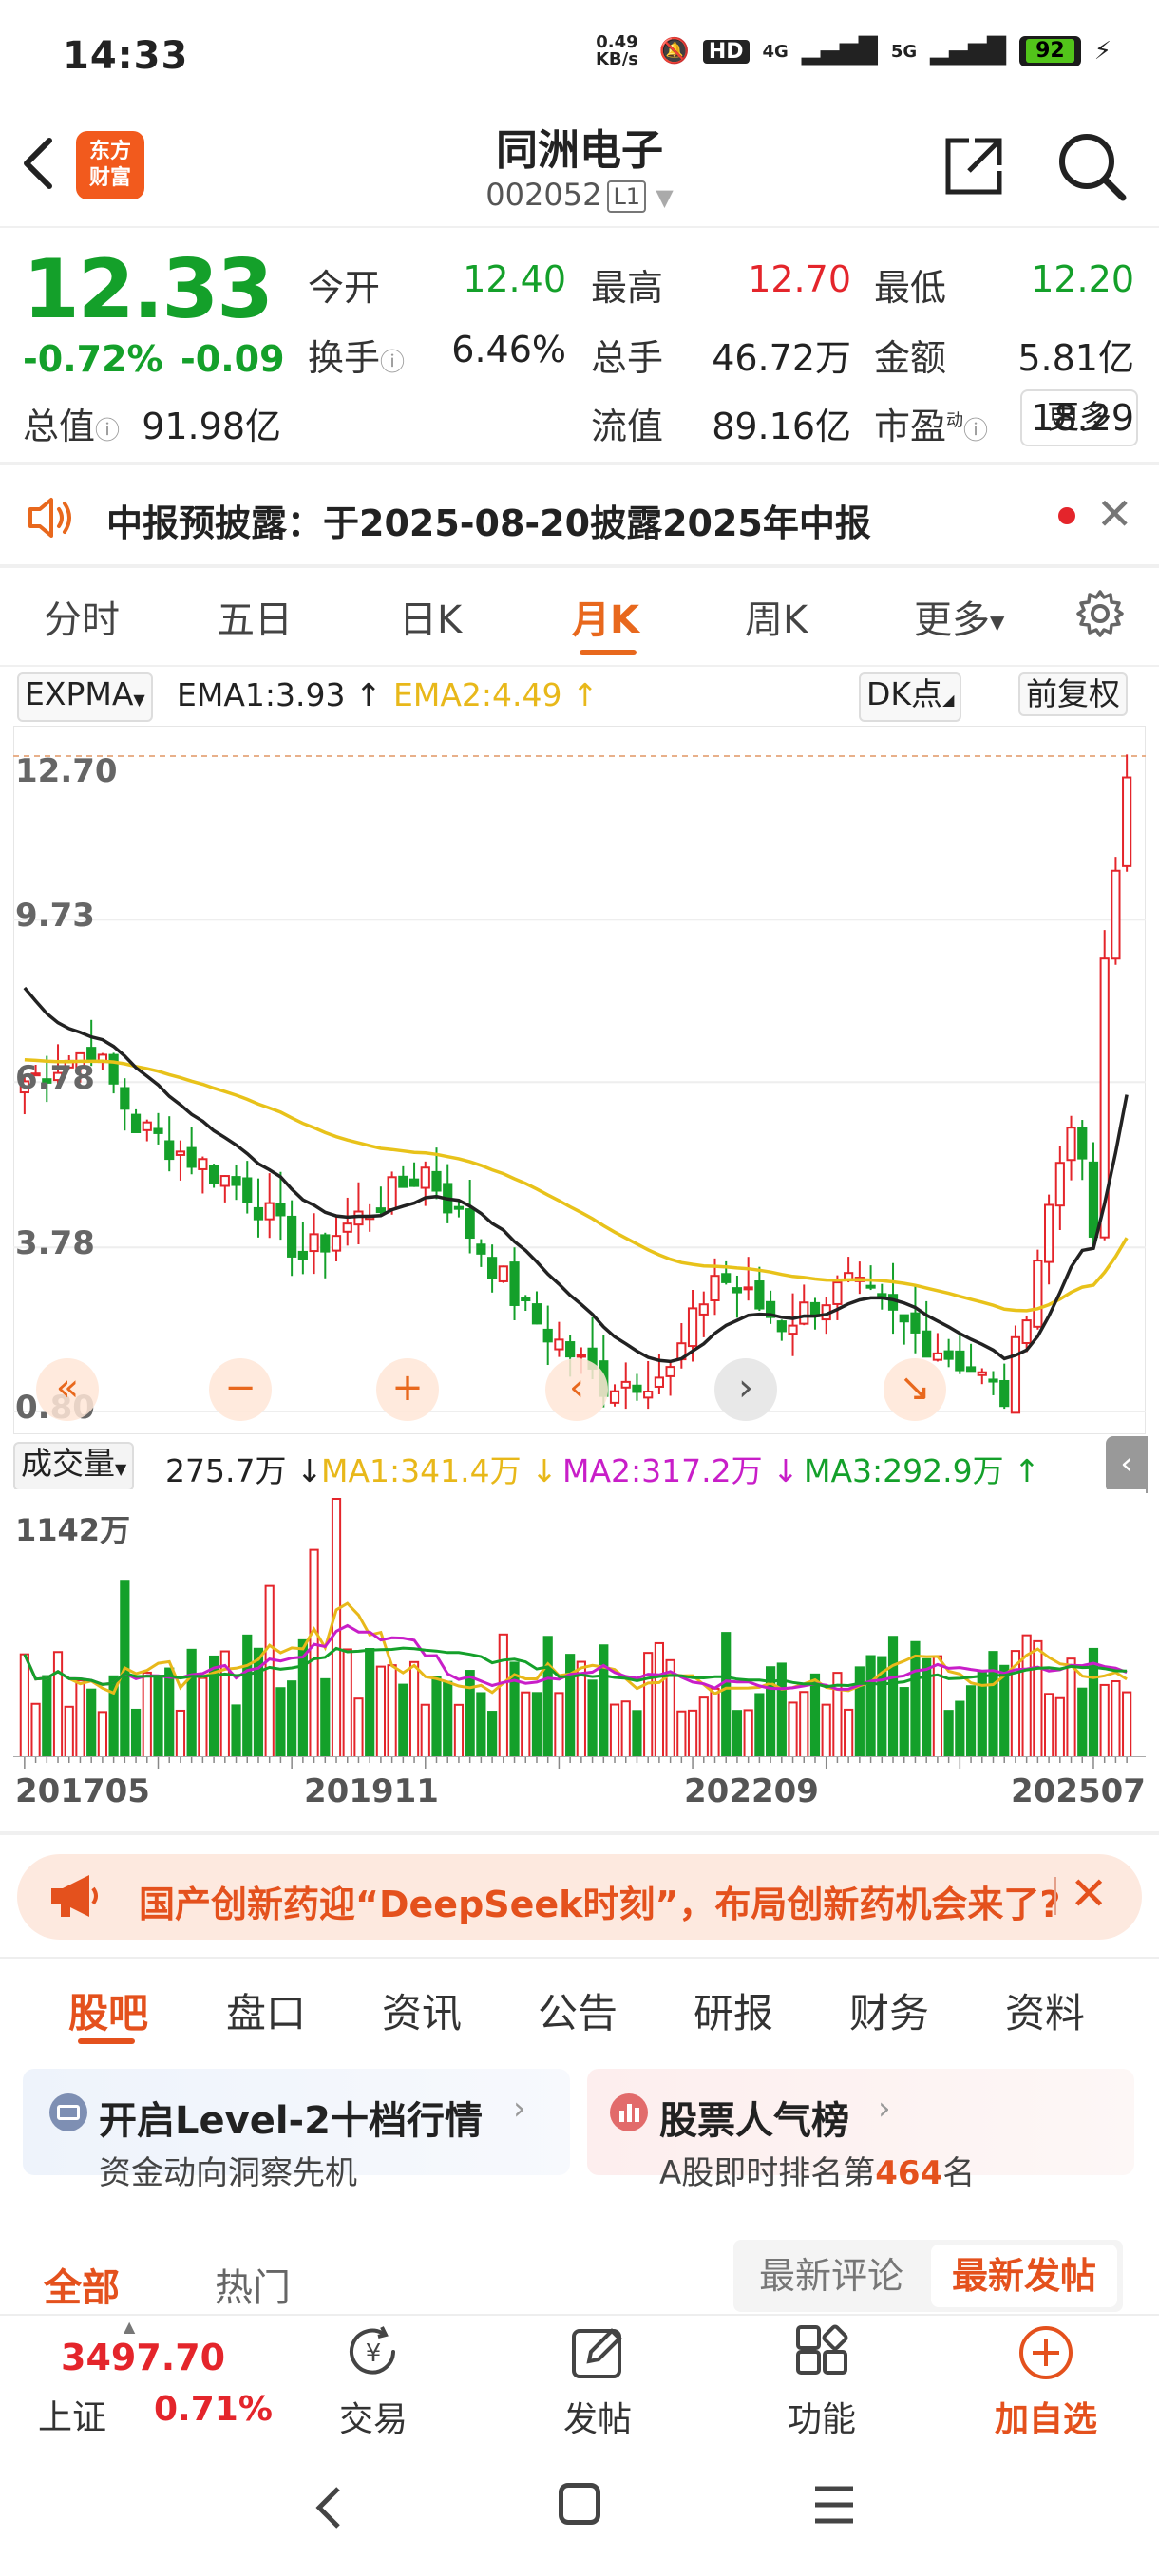 The image size is (1159, 2576). I want to click on tab-research: 研报, so click(734, 2013).